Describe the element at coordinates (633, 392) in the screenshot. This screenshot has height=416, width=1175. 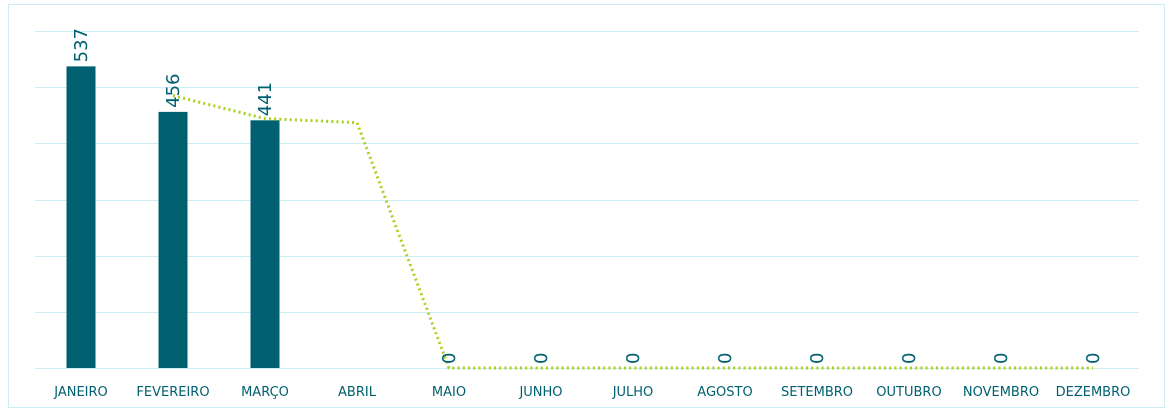
I see `x-tick-label: JULHO` at that location.